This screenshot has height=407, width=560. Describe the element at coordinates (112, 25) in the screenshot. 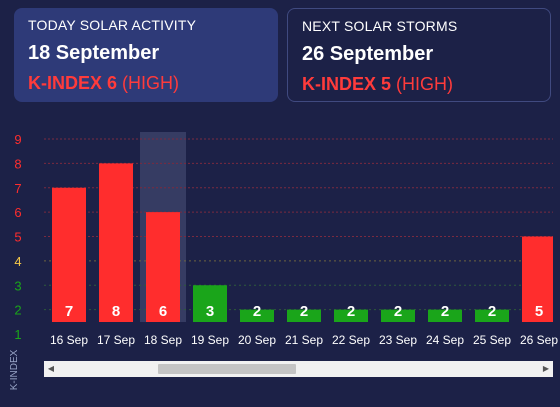

I see `today-card-title: TODAY SOLAR ACTIVITY` at that location.